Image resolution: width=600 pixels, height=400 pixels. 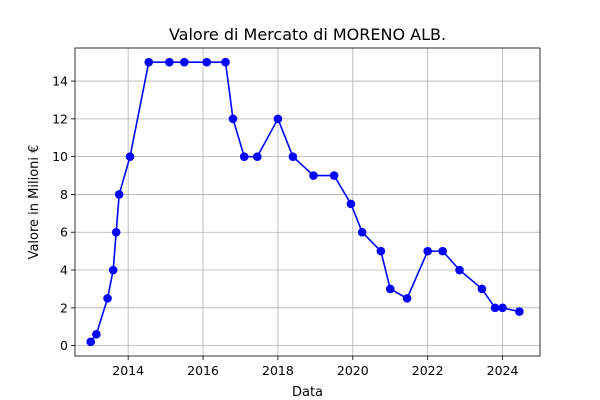 What do you see at coordinates (64, 232) in the screenshot?
I see `y-tick-label: 6` at bounding box center [64, 232].